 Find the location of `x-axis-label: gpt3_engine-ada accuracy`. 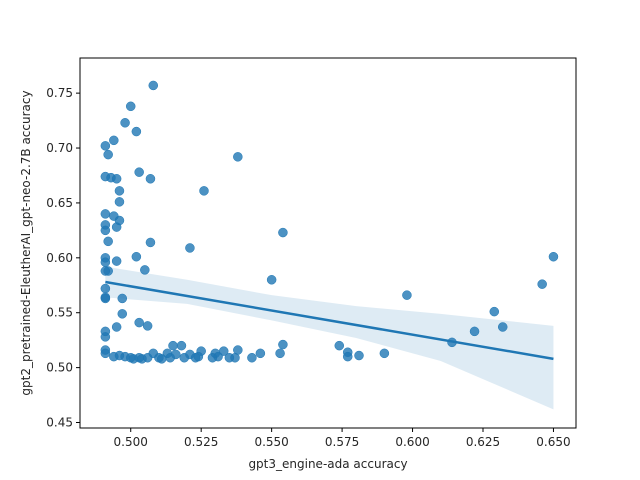

x-axis-label: gpt3_engine-ada accuracy is located at coordinates (327, 464).